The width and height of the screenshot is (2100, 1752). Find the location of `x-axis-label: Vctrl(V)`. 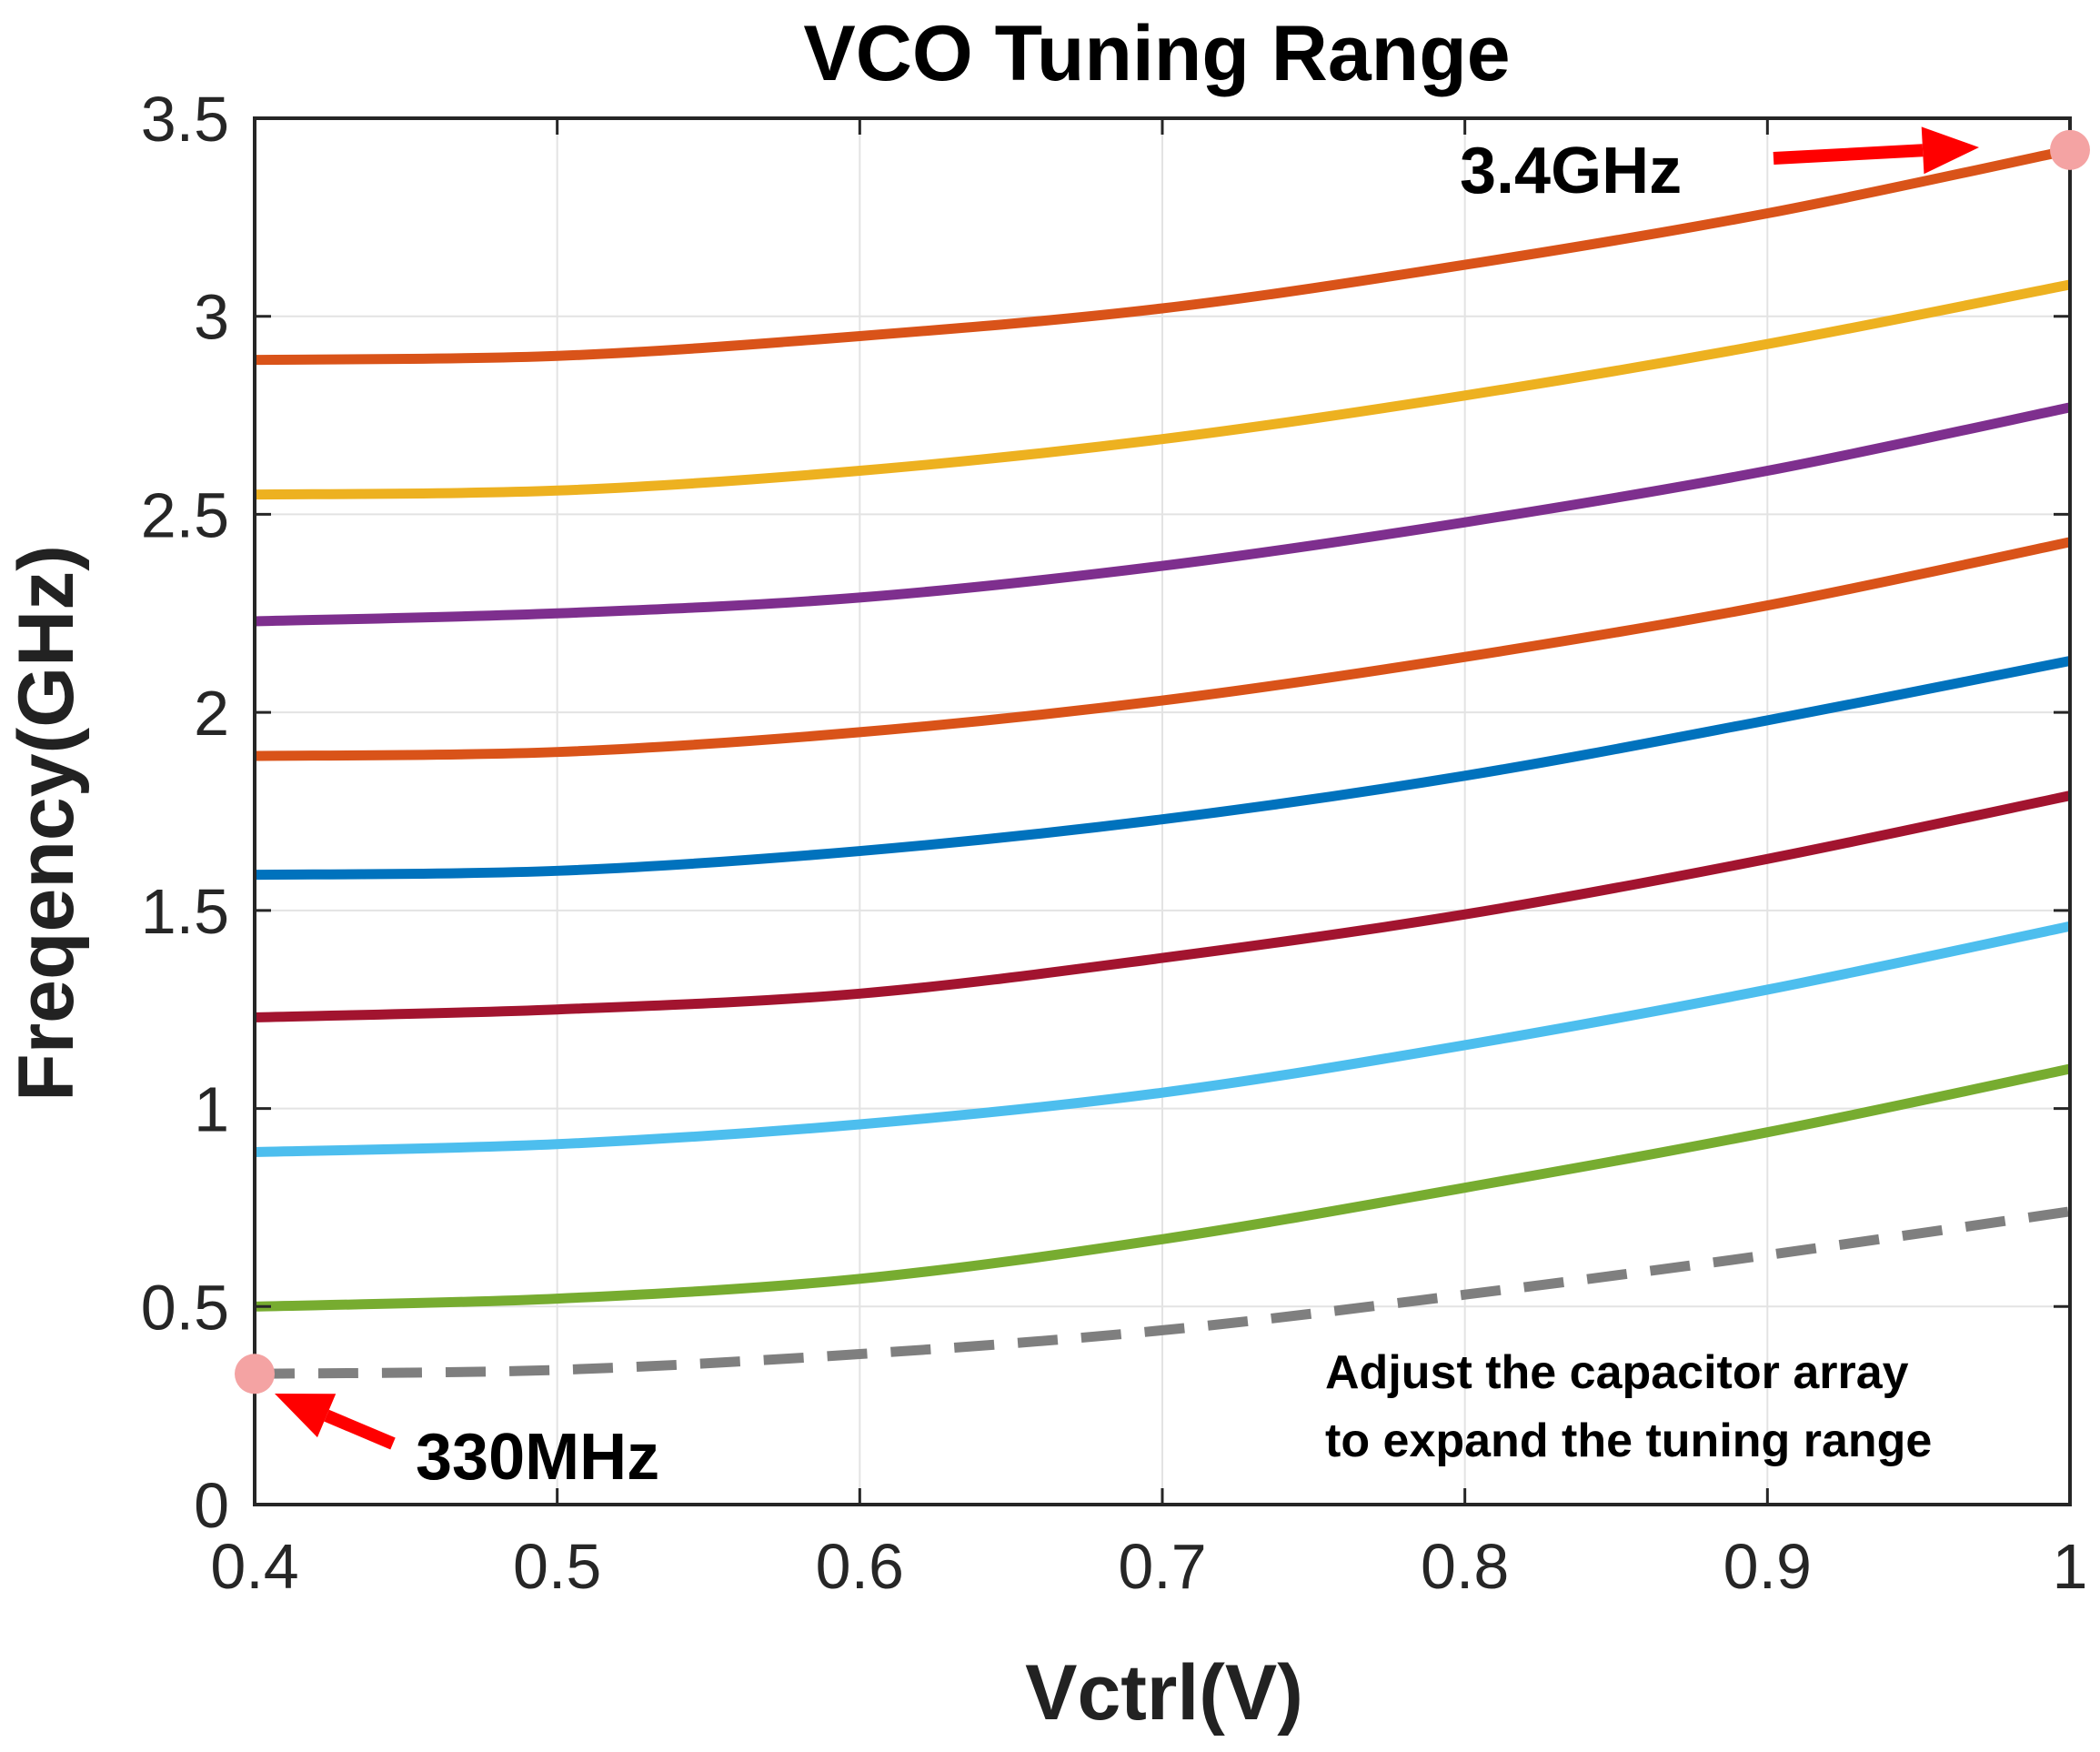

x-axis-label: Vctrl(V) is located at coordinates (1164, 1693).